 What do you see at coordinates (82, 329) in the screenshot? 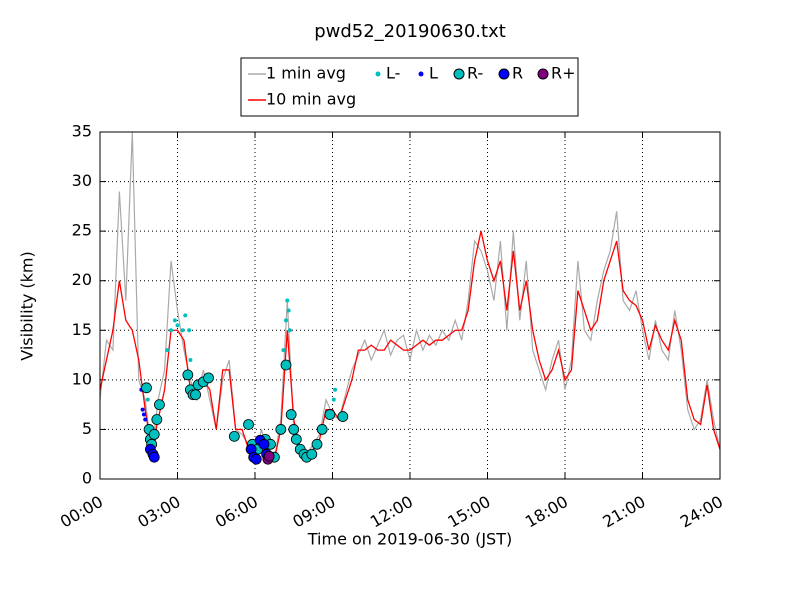
I see `y-tick-label: 15` at bounding box center [82, 329].